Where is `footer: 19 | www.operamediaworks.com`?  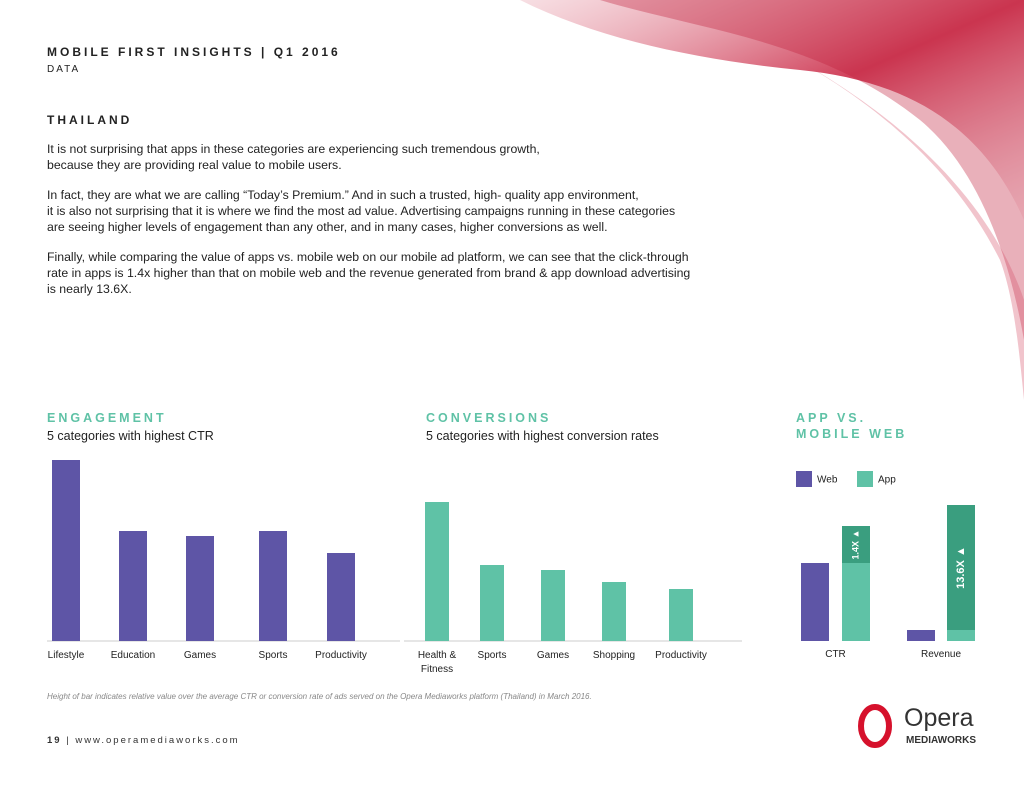
footer: 19 | www.operamediaworks.com is located at coordinates (143, 740).